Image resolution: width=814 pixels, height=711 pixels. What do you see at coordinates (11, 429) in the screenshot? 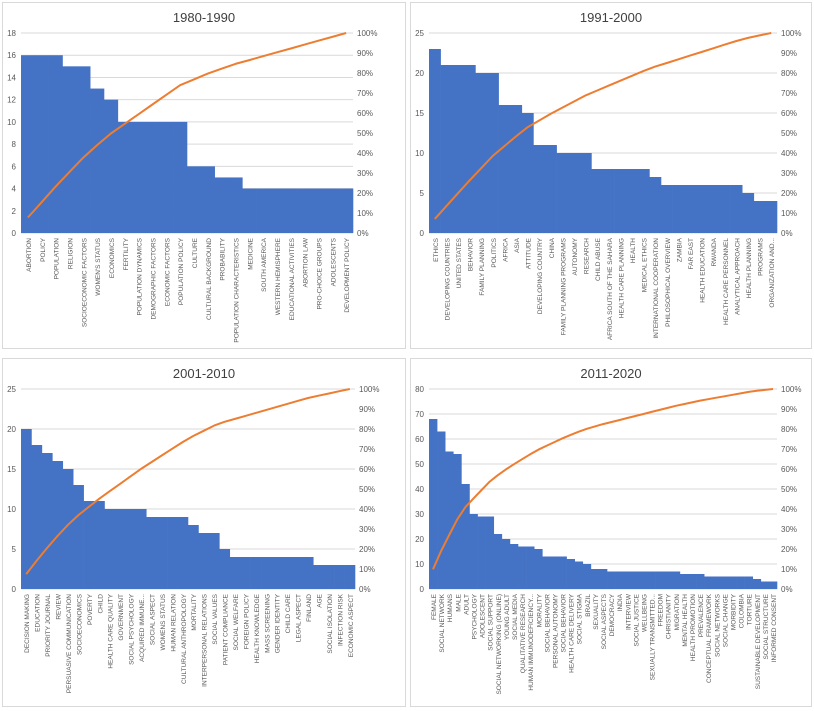
I see `y-tick-label: 20` at bounding box center [11, 429].